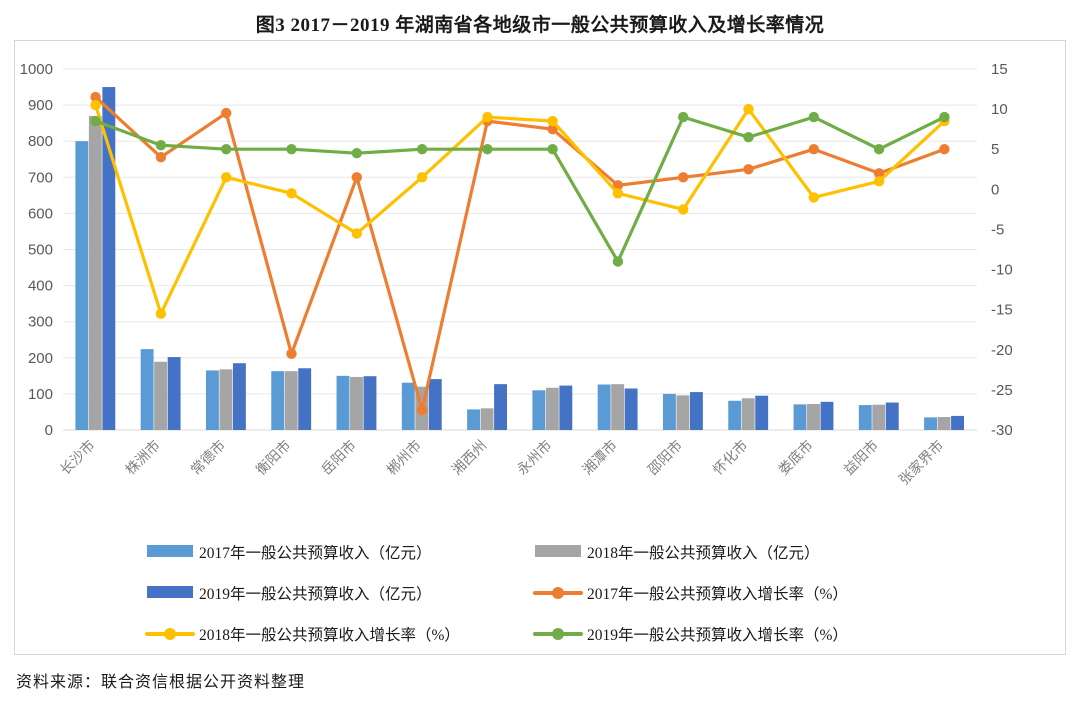 The image size is (1080, 710). I want to click on category-label: 益阳市, so click(860, 457).